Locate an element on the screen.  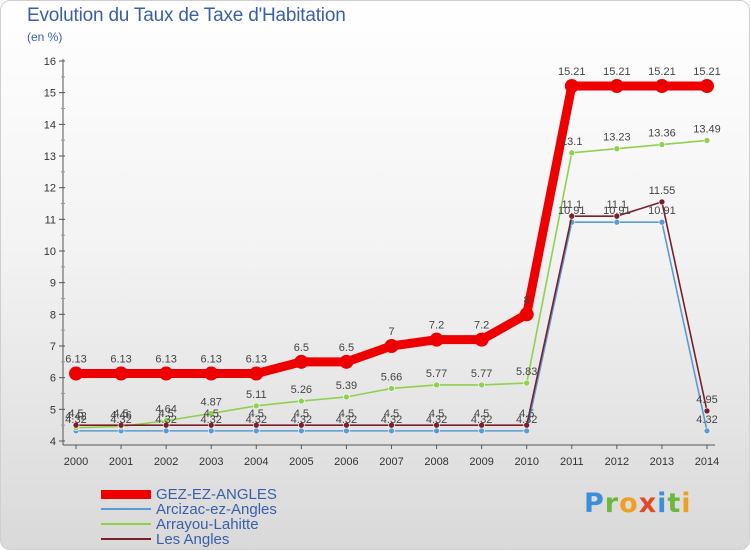
data-label: 11.1 is located at coordinates (617, 205).